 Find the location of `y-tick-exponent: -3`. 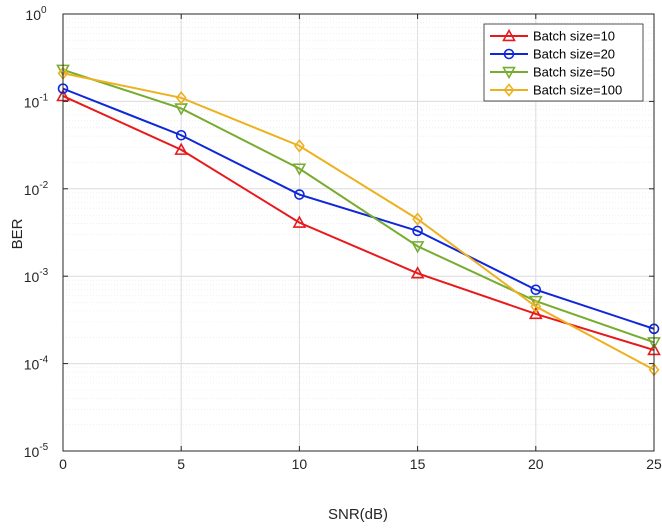

y-tick-exponent: -3 is located at coordinates (43, 272).